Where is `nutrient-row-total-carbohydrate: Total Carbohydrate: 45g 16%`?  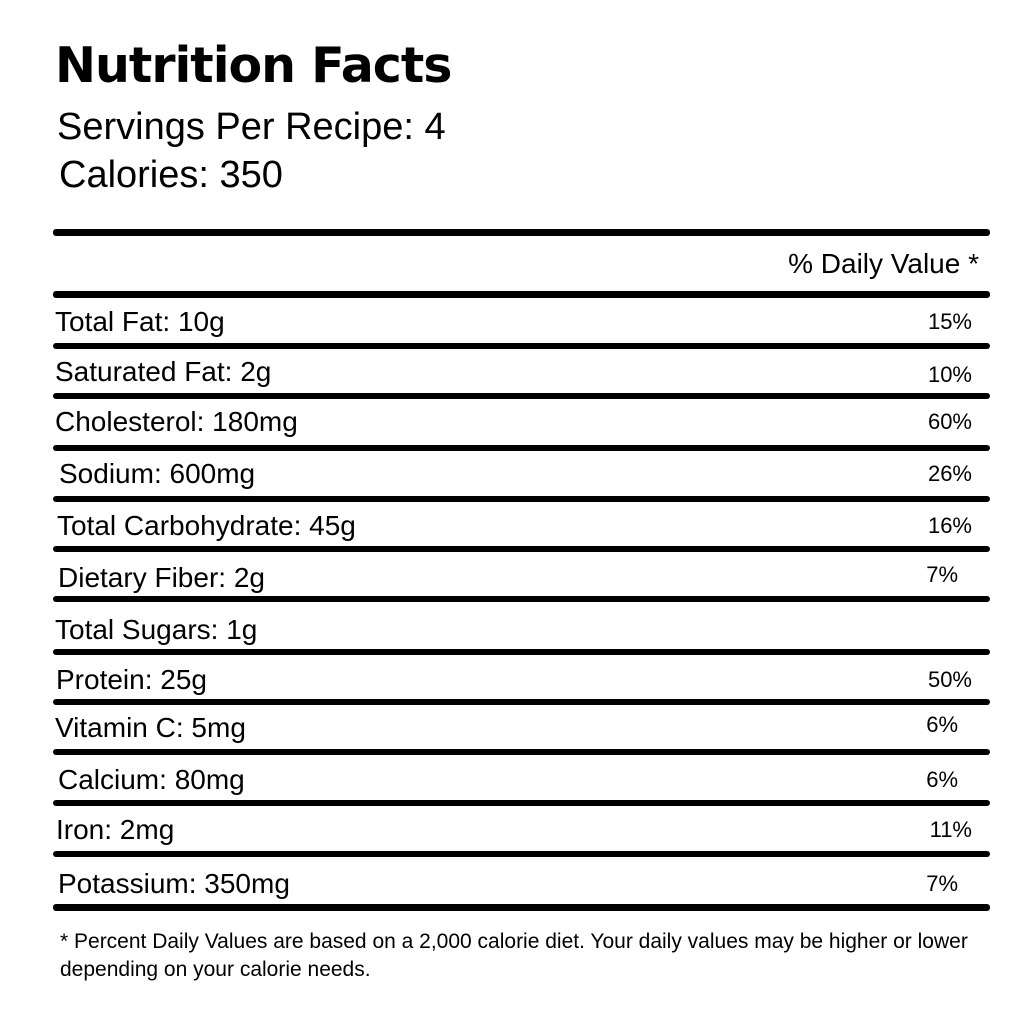
nutrient-row-total-carbohydrate: Total Carbohydrate: 45g 16% is located at coordinates (521, 527).